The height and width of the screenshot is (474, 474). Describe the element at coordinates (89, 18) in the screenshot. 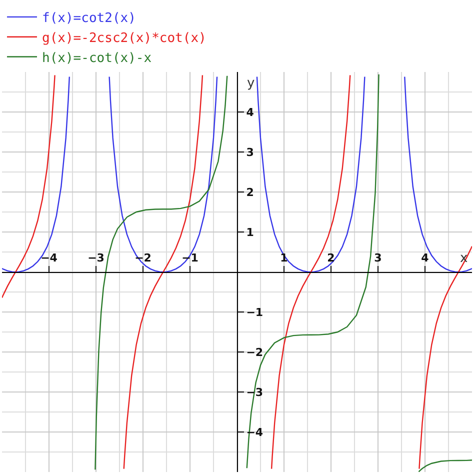

I see `legend-label: f(x)=cot2(x)` at that location.